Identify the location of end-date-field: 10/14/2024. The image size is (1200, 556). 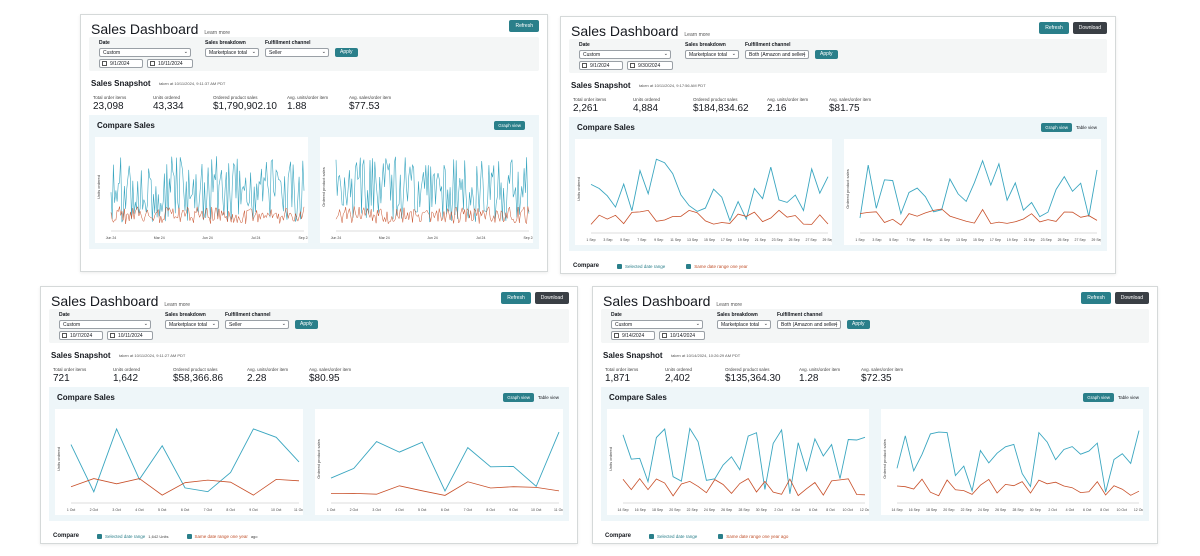
(682, 335).